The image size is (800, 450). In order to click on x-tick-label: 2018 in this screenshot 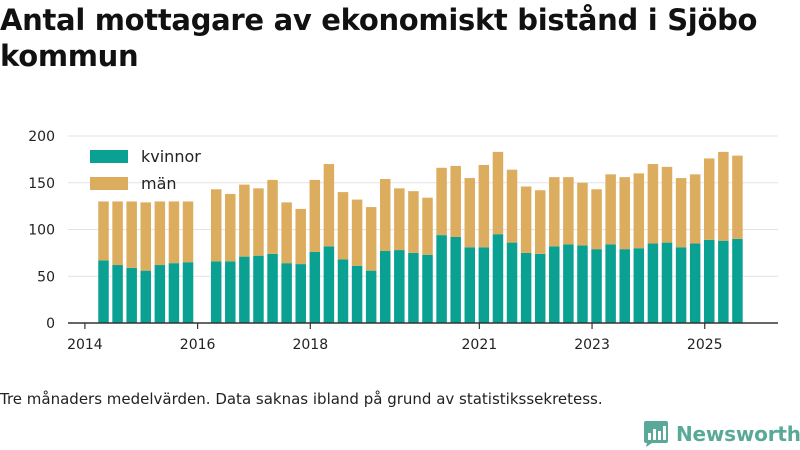, I will do `click(310, 345)`.